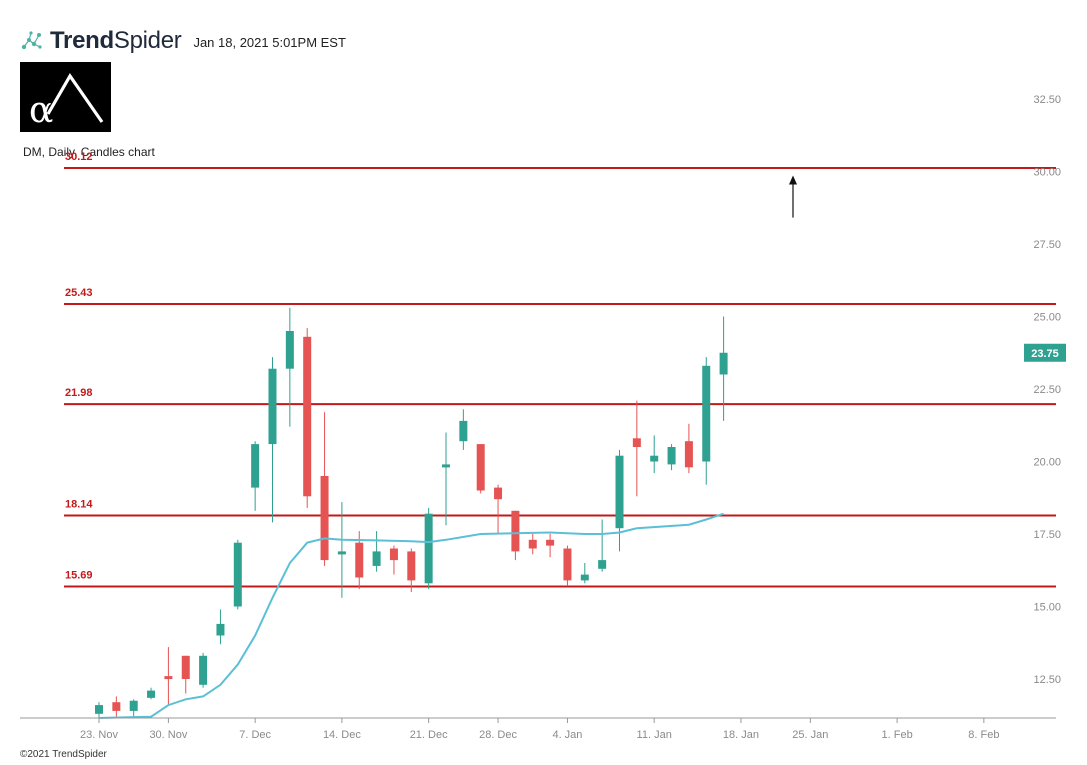 The height and width of the screenshot is (765, 1087). Describe the element at coordinates (1045, 354) in the screenshot. I see `last-price-label: 23.75` at that location.